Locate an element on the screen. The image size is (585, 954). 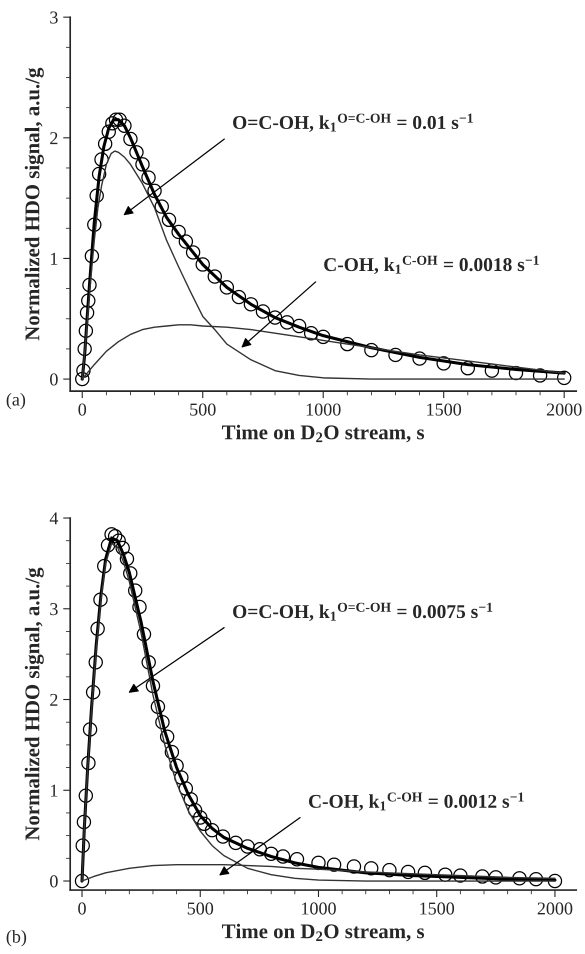
annotation: O=C-OH, k$_{1}$$^{O=C-OH}$ = 0.01 s$^{−1}$ is located at coordinates (353, 123).